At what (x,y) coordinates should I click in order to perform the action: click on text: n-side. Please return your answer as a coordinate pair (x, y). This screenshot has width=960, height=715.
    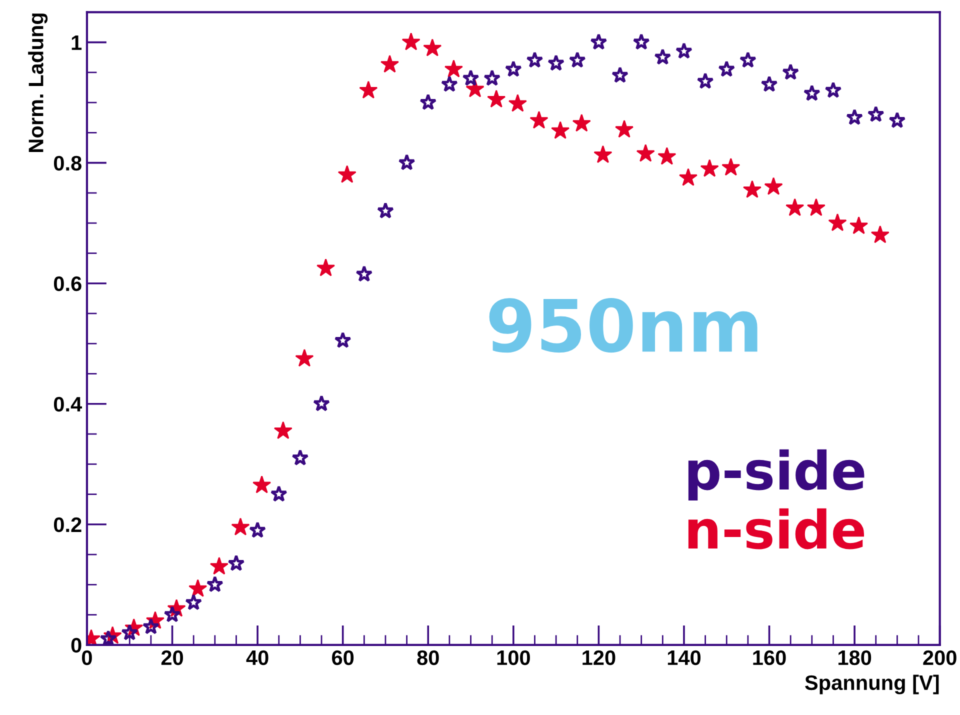
    Looking at the image, I should click on (776, 529).